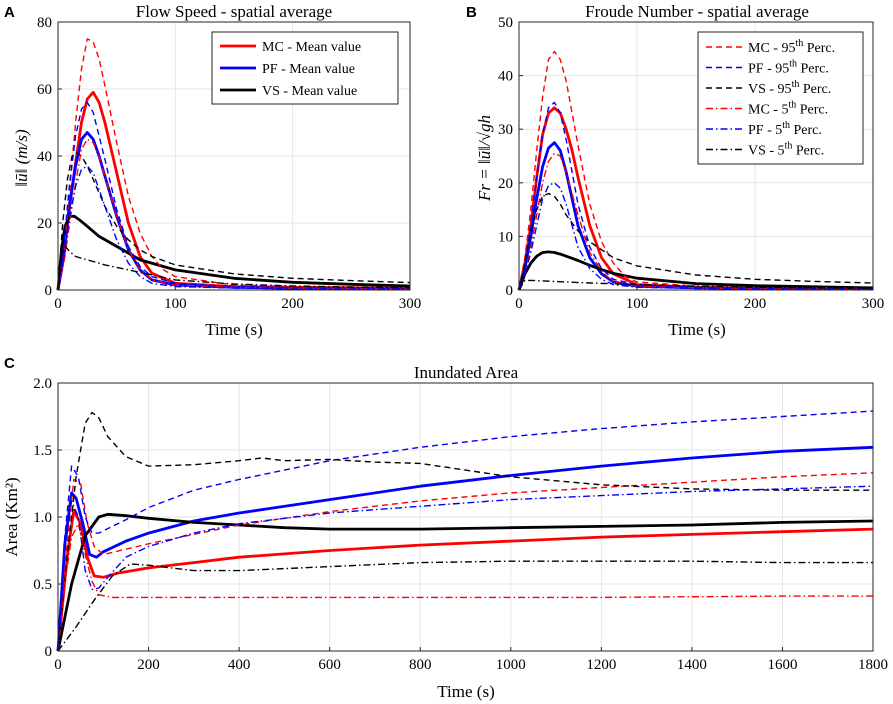 The height and width of the screenshot is (704, 893). Describe the element at coordinates (42, 451) in the screenshot. I see `y-tick-label: 1.5` at that location.